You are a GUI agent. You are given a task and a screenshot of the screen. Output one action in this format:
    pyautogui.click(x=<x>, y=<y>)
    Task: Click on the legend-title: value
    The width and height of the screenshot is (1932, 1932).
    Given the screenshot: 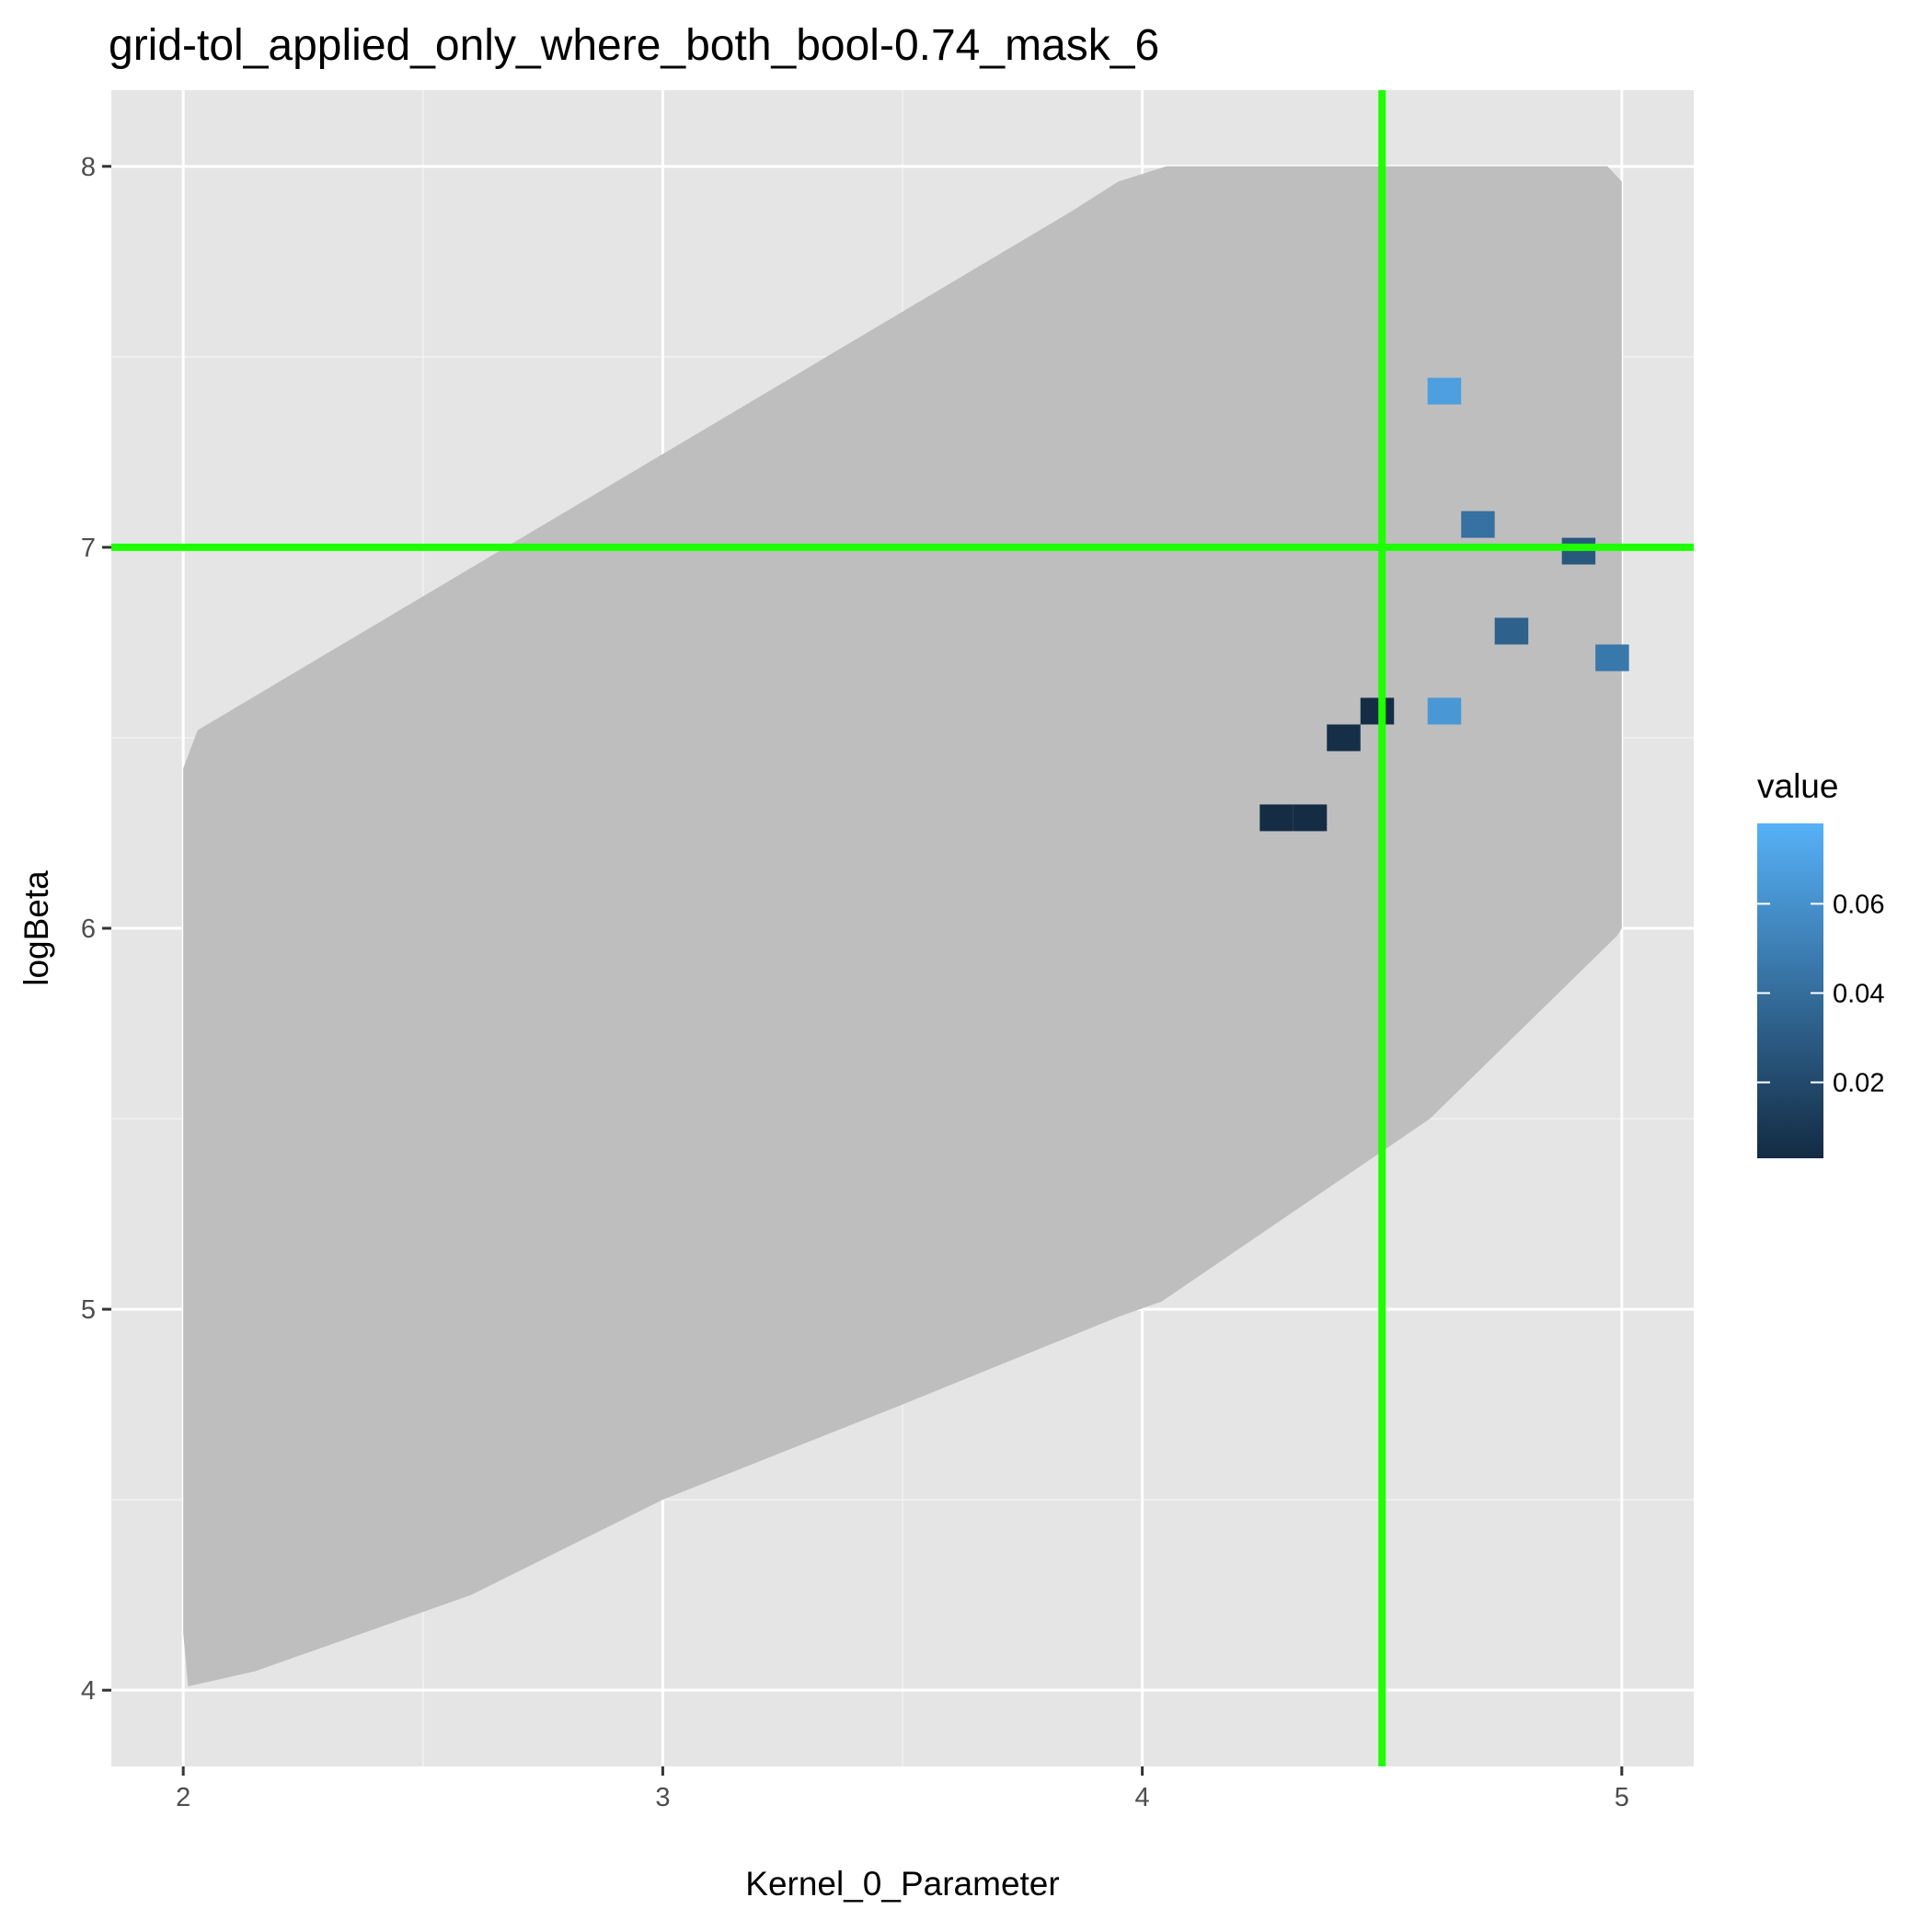 What is the action you would take?
    pyautogui.click(x=1797, y=786)
    